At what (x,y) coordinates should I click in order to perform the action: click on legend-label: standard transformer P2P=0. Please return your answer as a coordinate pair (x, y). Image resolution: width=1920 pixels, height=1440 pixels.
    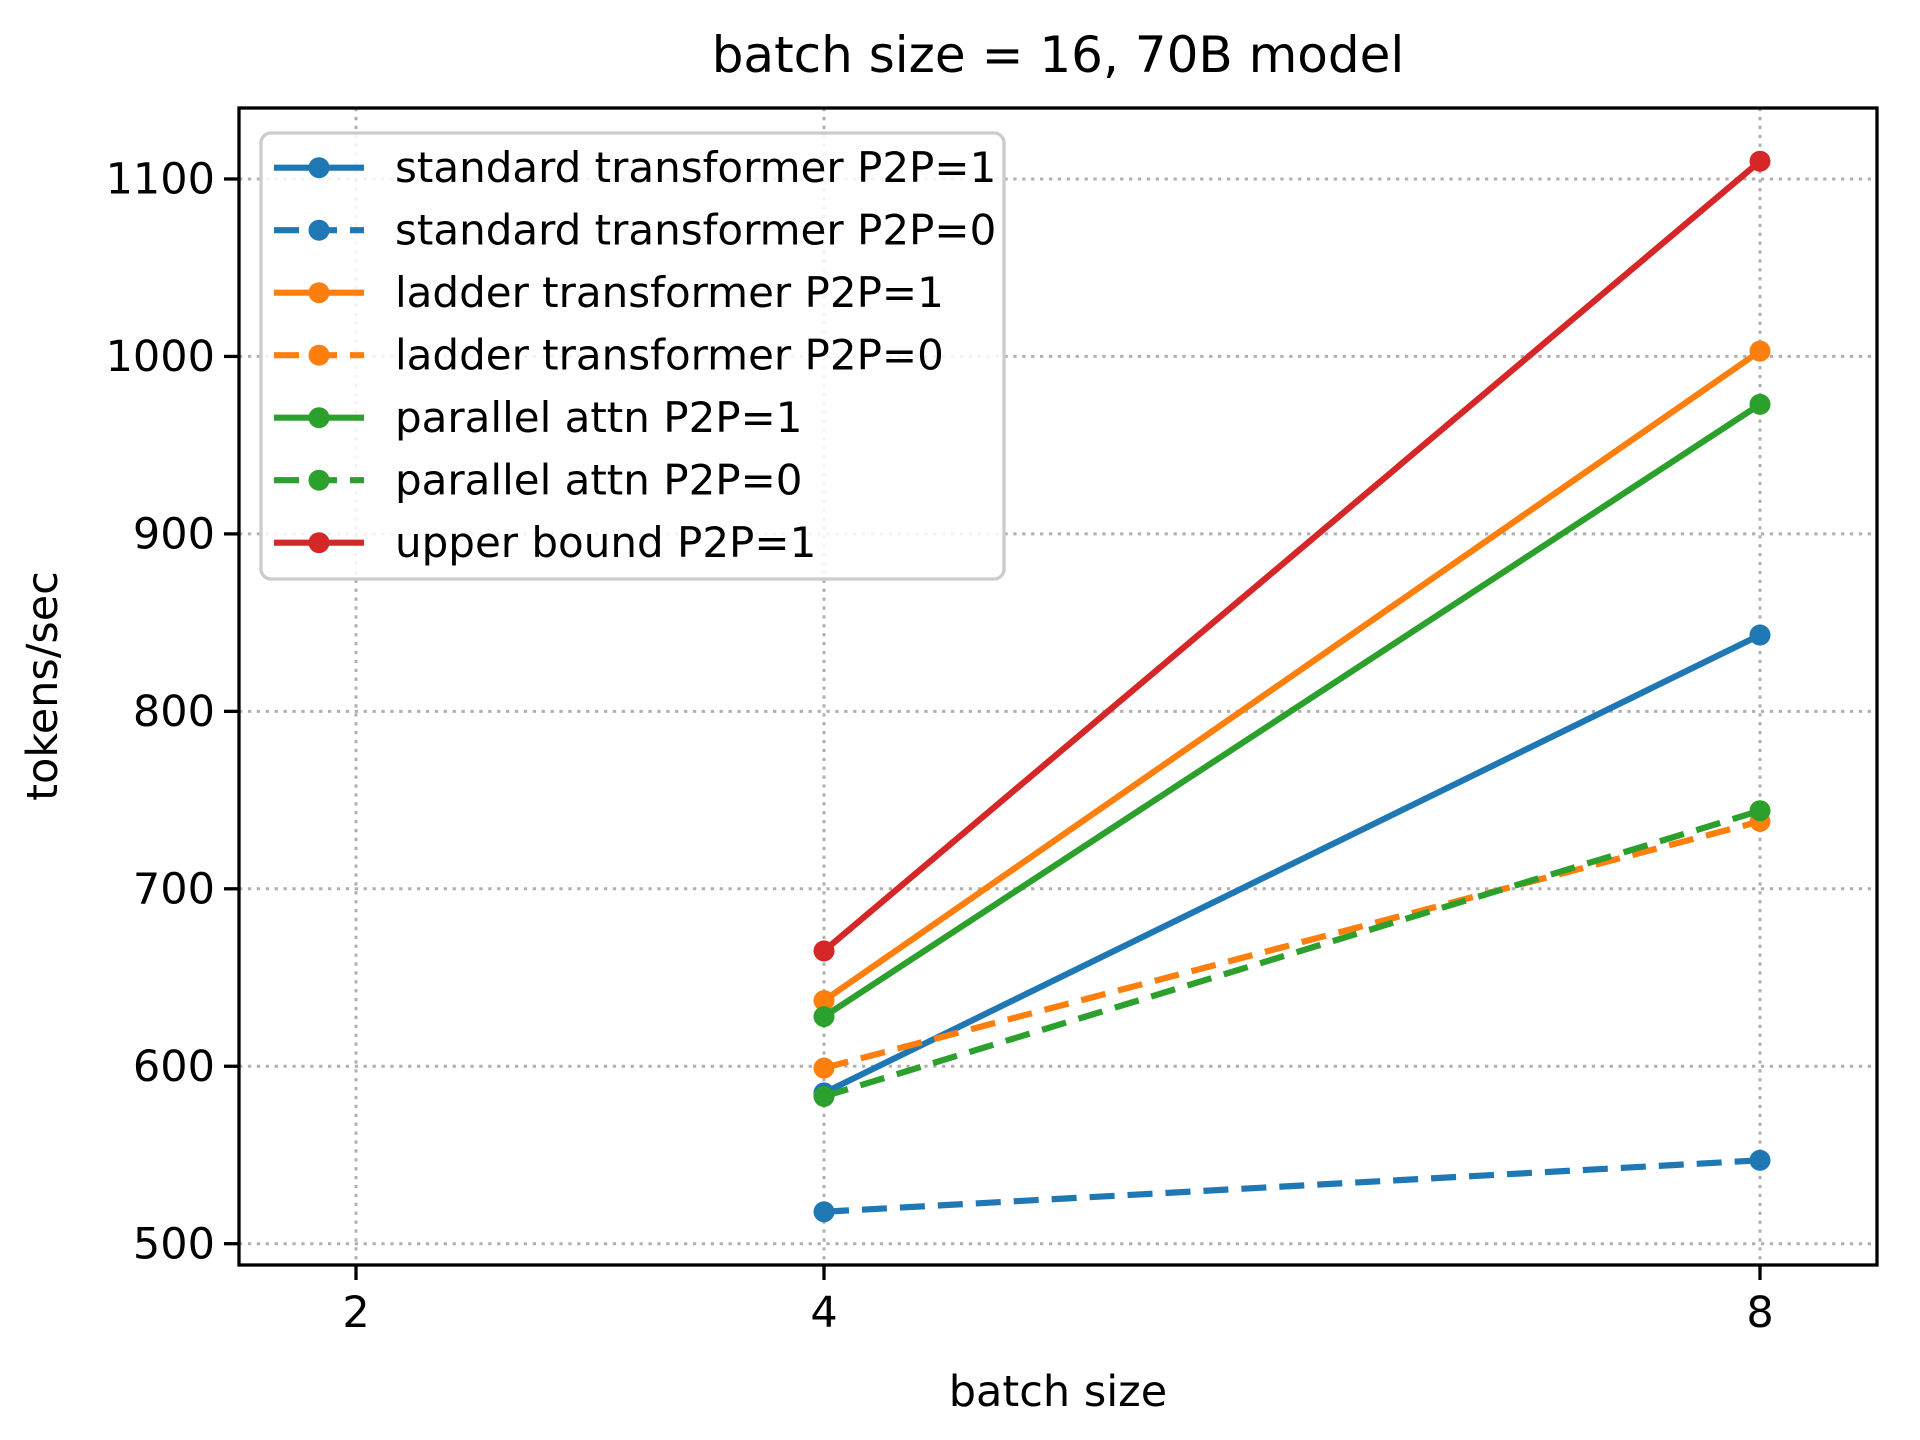
    Looking at the image, I should click on (695, 229).